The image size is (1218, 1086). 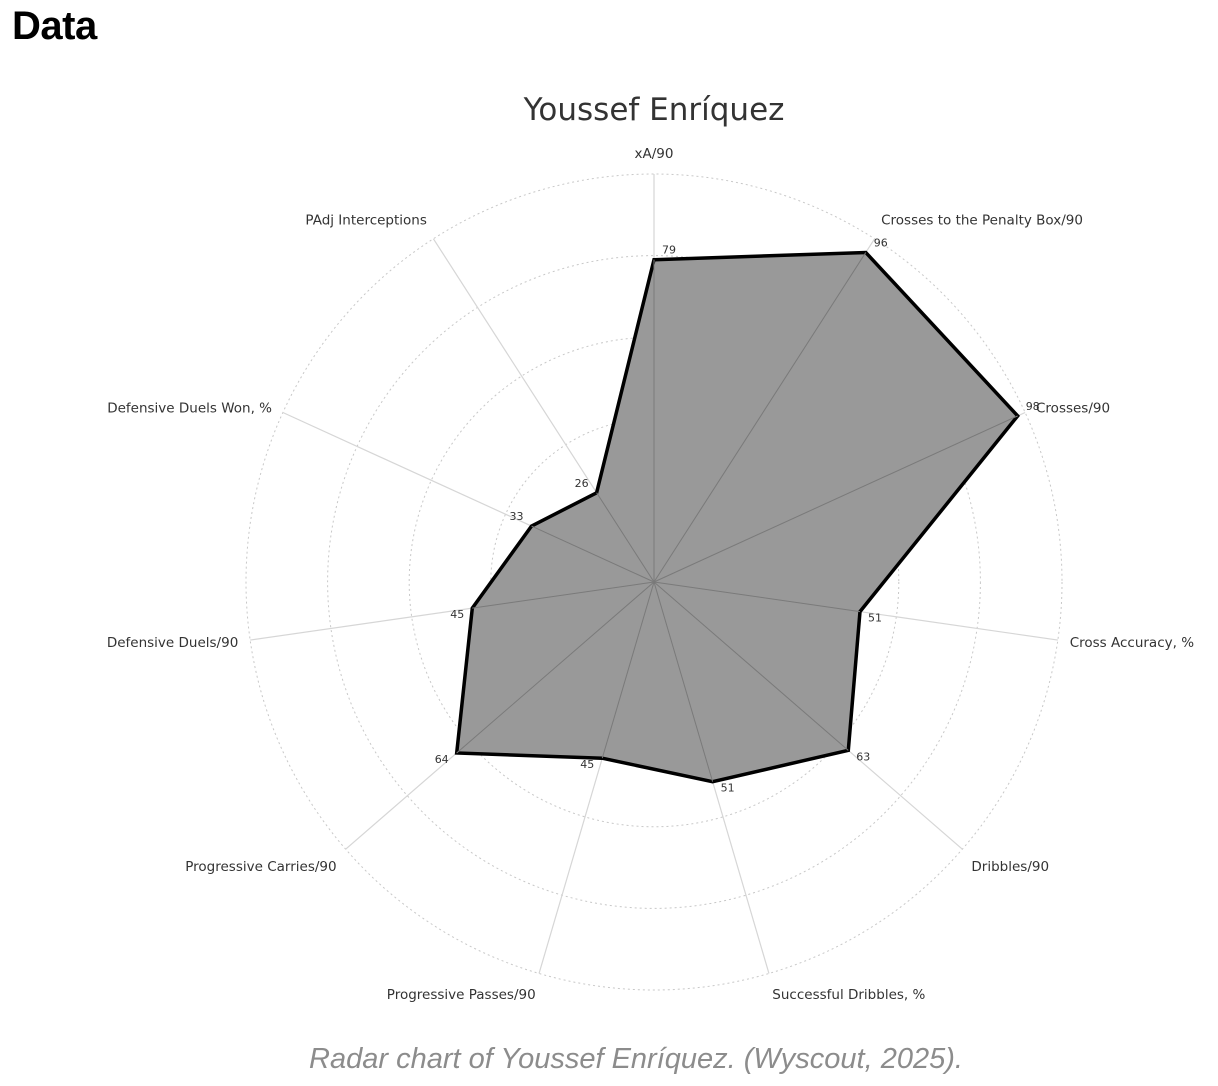 What do you see at coordinates (1073, 409) in the screenshot?
I see `axis-label: Crosses/90` at bounding box center [1073, 409].